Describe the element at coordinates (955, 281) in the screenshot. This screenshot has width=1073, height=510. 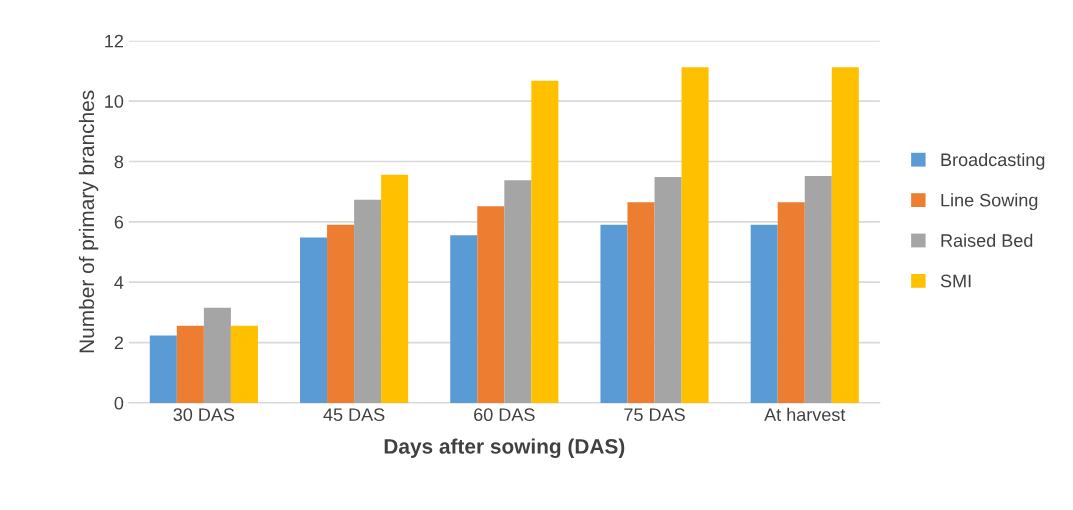
I see `legend-label: SMI` at that location.